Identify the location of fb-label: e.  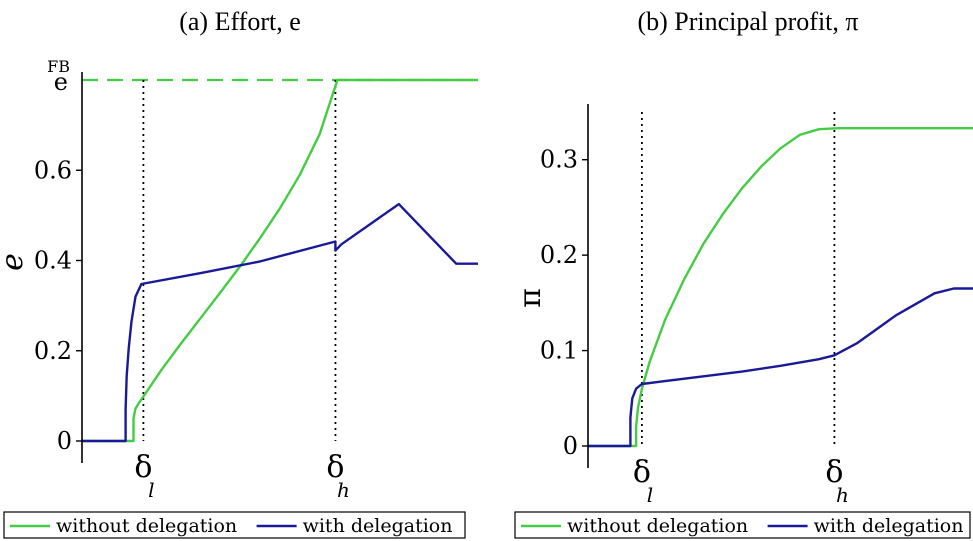
(61, 82).